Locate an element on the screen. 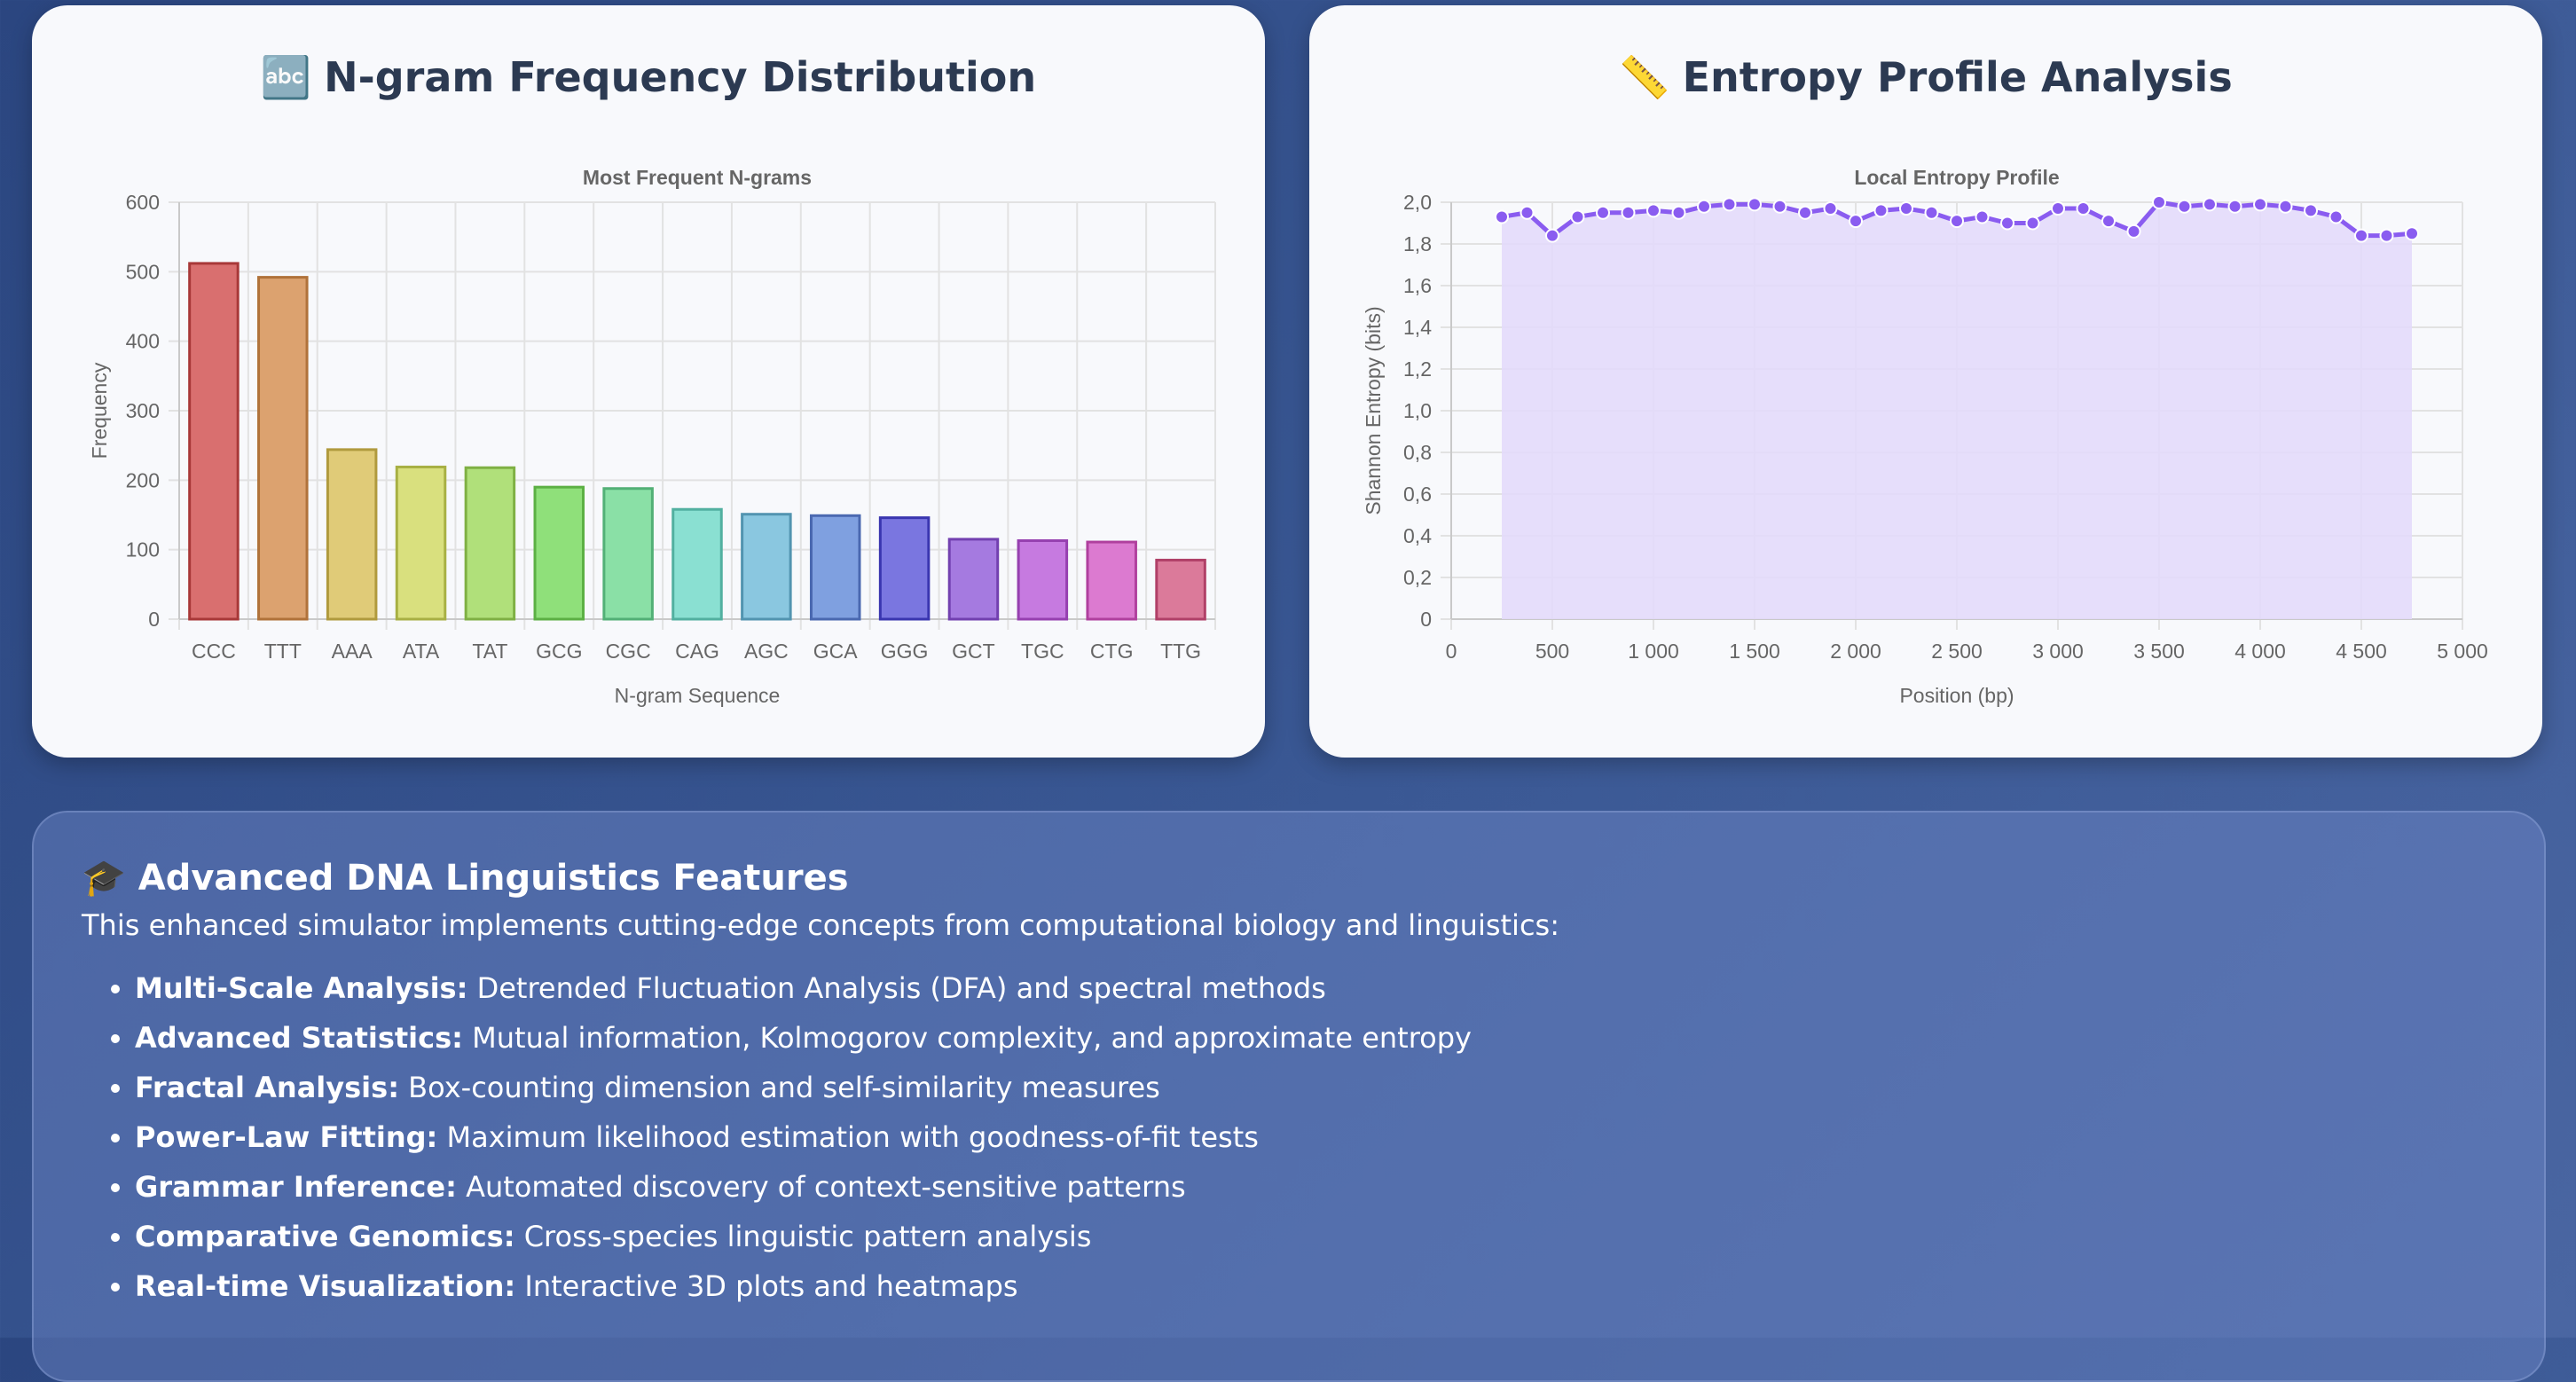  chart-title: Local Entropy Profile is located at coordinates (1956, 177).